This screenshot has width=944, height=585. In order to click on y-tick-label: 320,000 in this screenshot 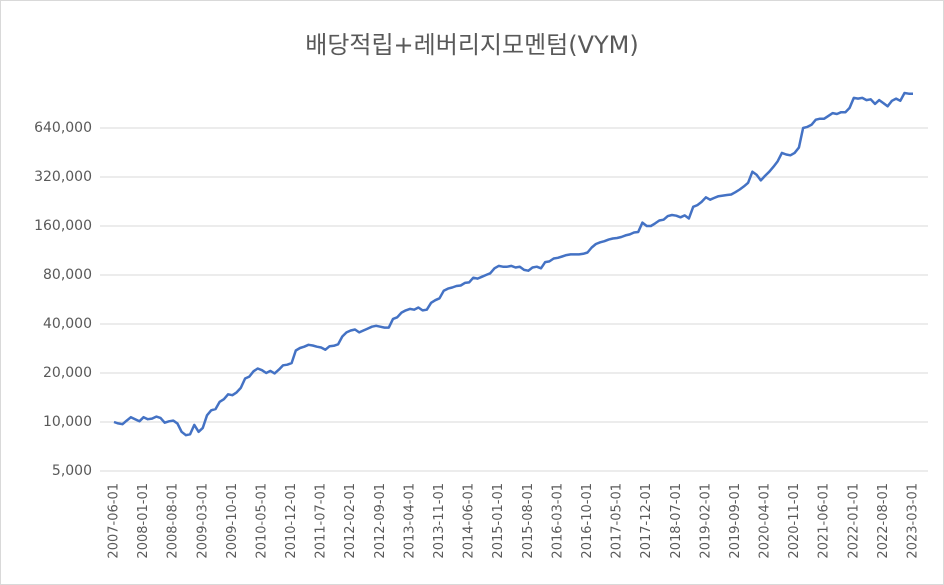, I will do `click(63, 177)`.